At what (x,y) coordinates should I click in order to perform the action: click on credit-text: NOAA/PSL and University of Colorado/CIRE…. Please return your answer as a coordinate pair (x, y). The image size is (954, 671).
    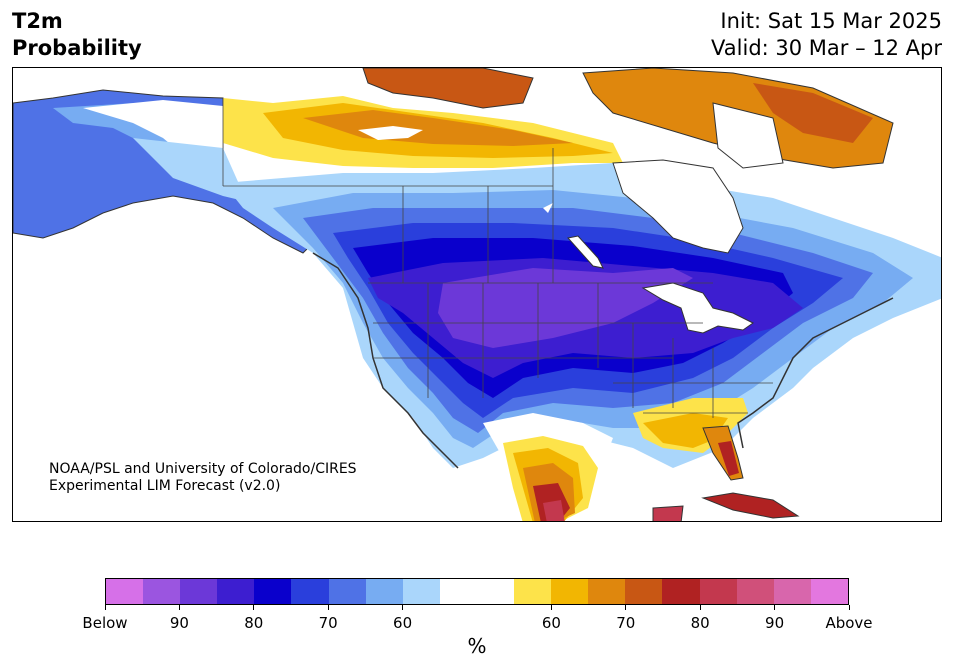
    Looking at the image, I should click on (203, 478).